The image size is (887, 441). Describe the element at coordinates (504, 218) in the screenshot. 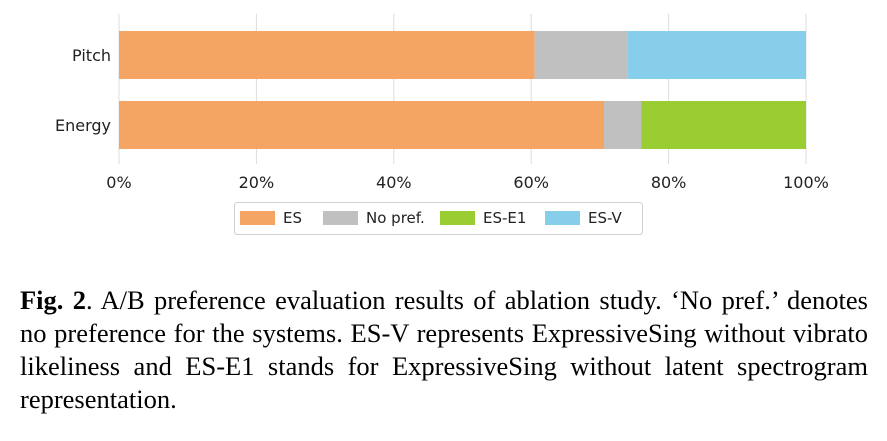

I see `legend-label: ES-E1` at that location.